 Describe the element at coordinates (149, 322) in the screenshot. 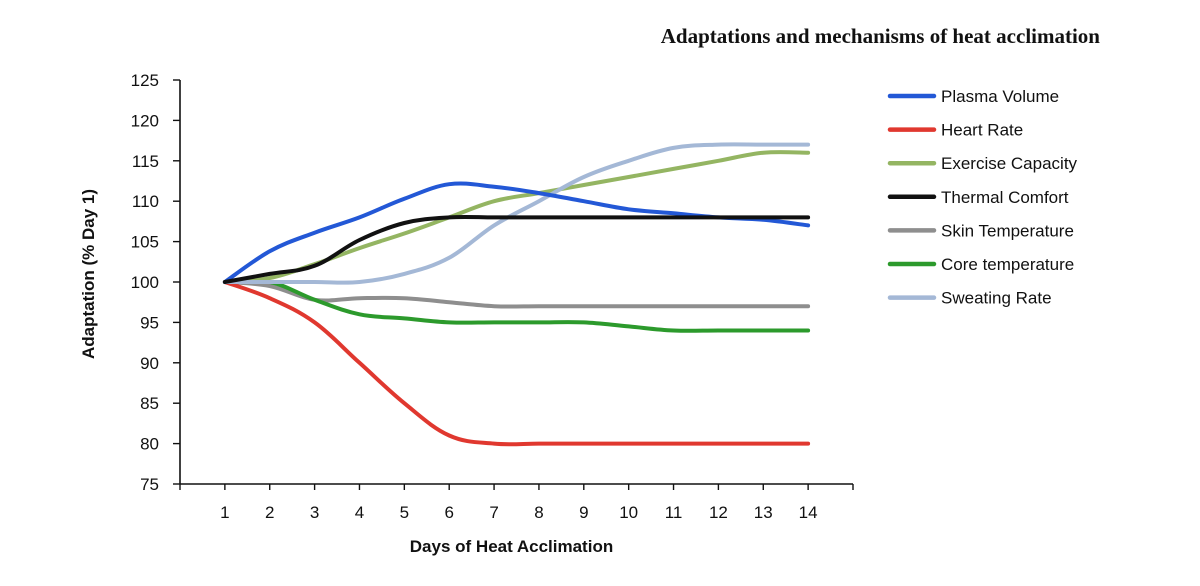

I see `y-tick-label: 95` at that location.